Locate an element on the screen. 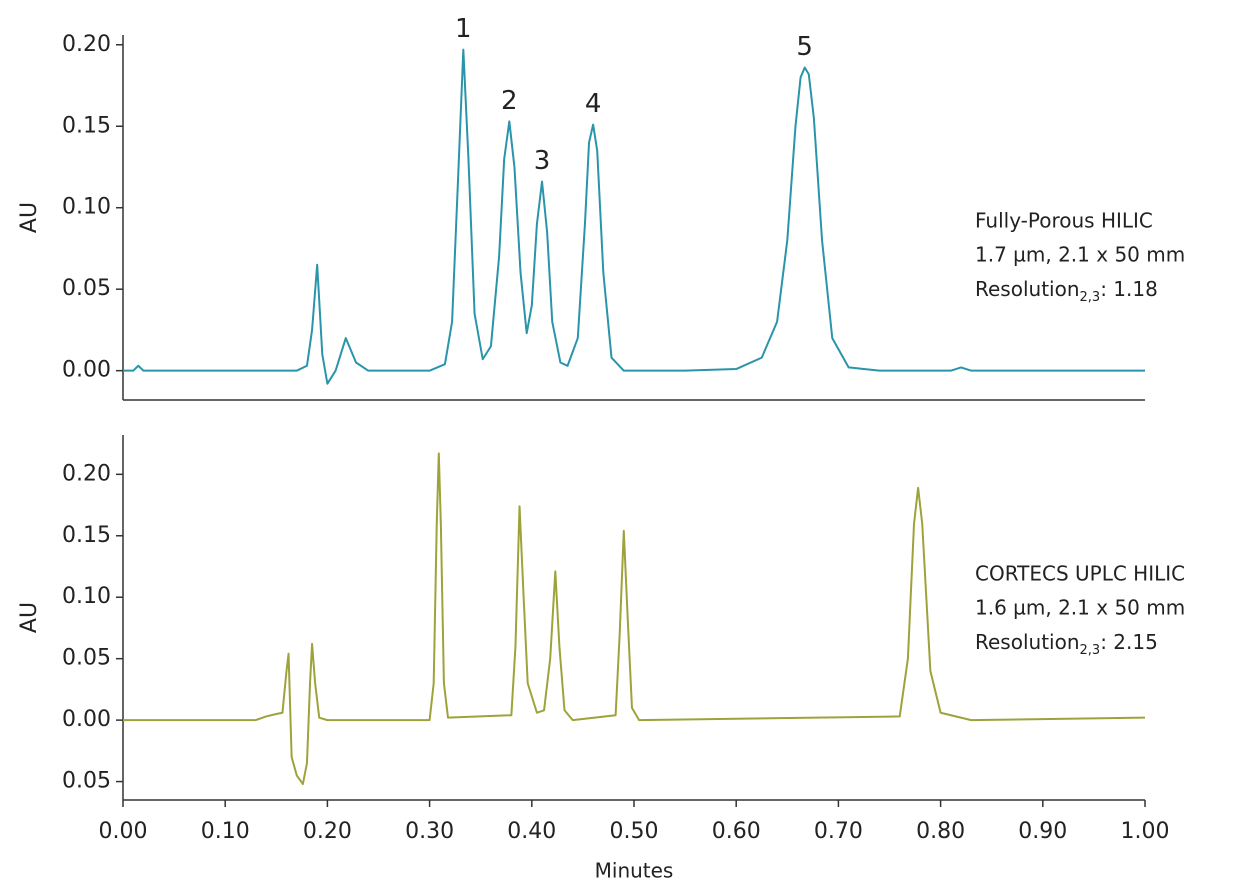 The height and width of the screenshot is (895, 1240). peak-label: 5 is located at coordinates (804, 47).